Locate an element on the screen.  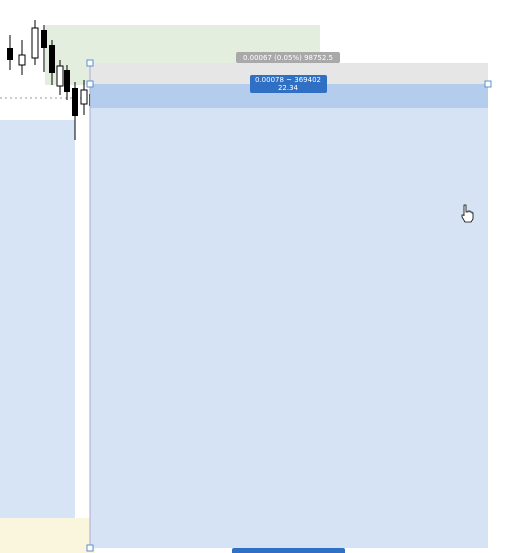
target-label: 0.00067 (0.05%) 98752.5 is located at coordinates (288, 58).